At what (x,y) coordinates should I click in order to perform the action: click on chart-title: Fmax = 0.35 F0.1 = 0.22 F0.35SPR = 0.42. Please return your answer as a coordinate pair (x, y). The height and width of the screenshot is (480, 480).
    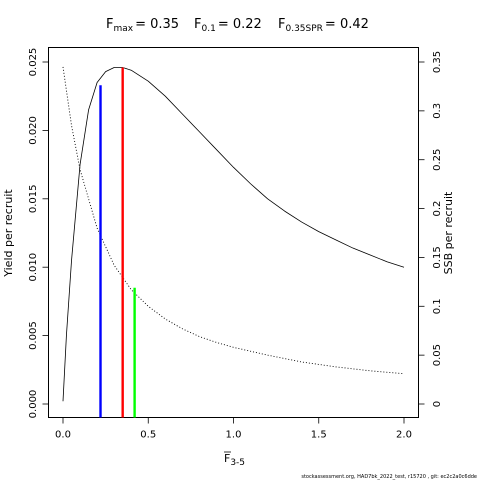
    Looking at the image, I should click on (237, 25).